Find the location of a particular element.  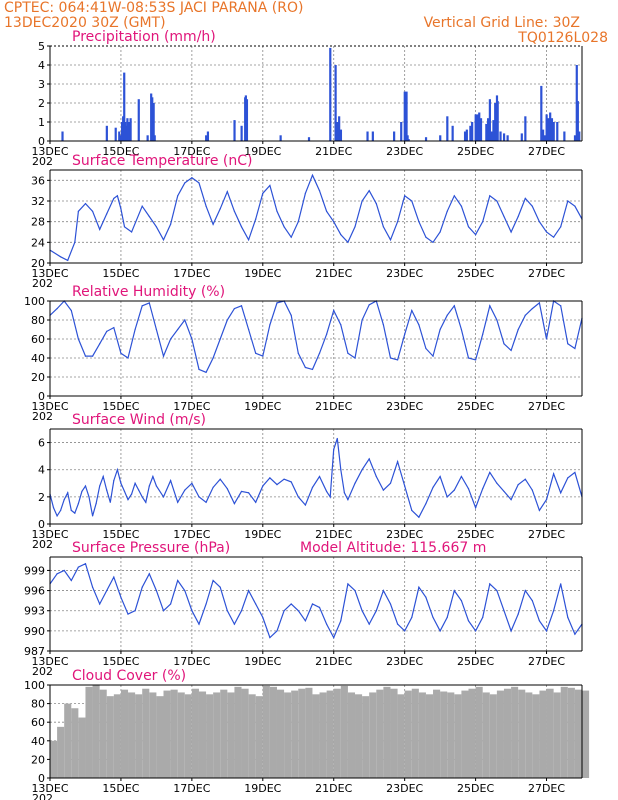

cloud-cover-ytick-label: 40 is located at coordinates (38, 741).